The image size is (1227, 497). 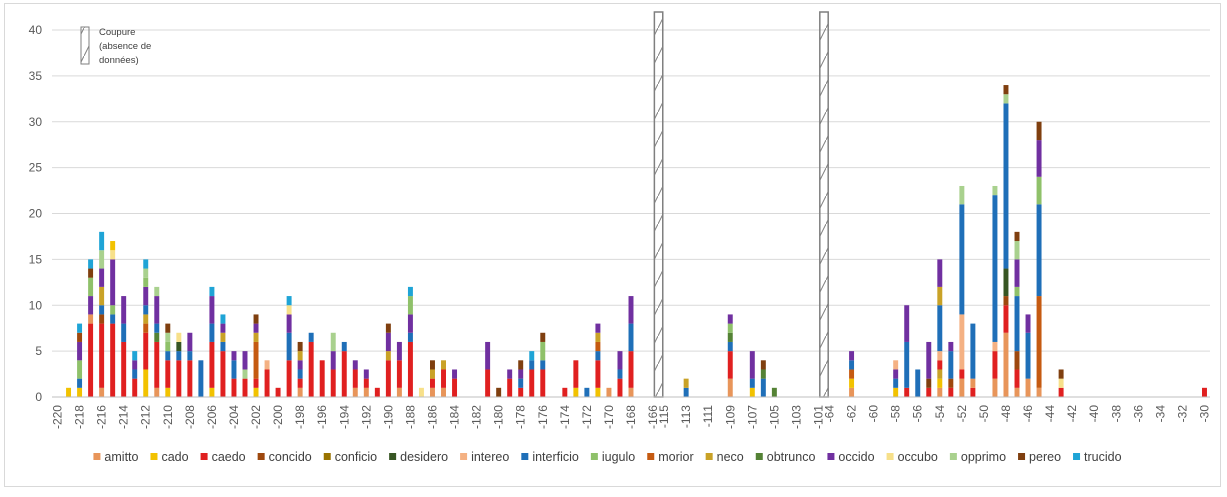 What do you see at coordinates (38, 351) in the screenshot?
I see `y-tick-label: 5` at bounding box center [38, 351].